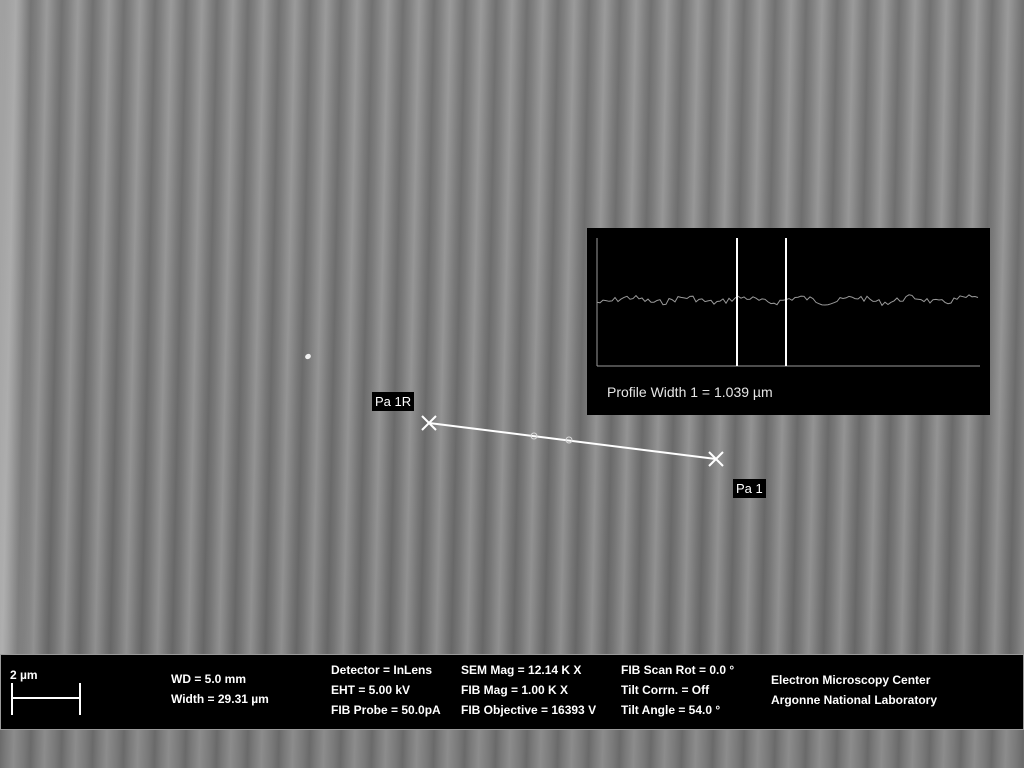  I want to click on marker-label-end: Pa 1, so click(749, 488).